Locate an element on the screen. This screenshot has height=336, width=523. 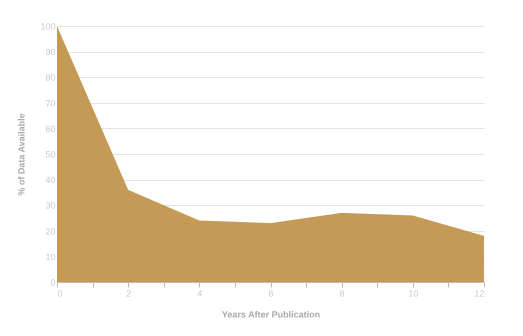
x-axis-title: Years After Publication is located at coordinates (271, 315).